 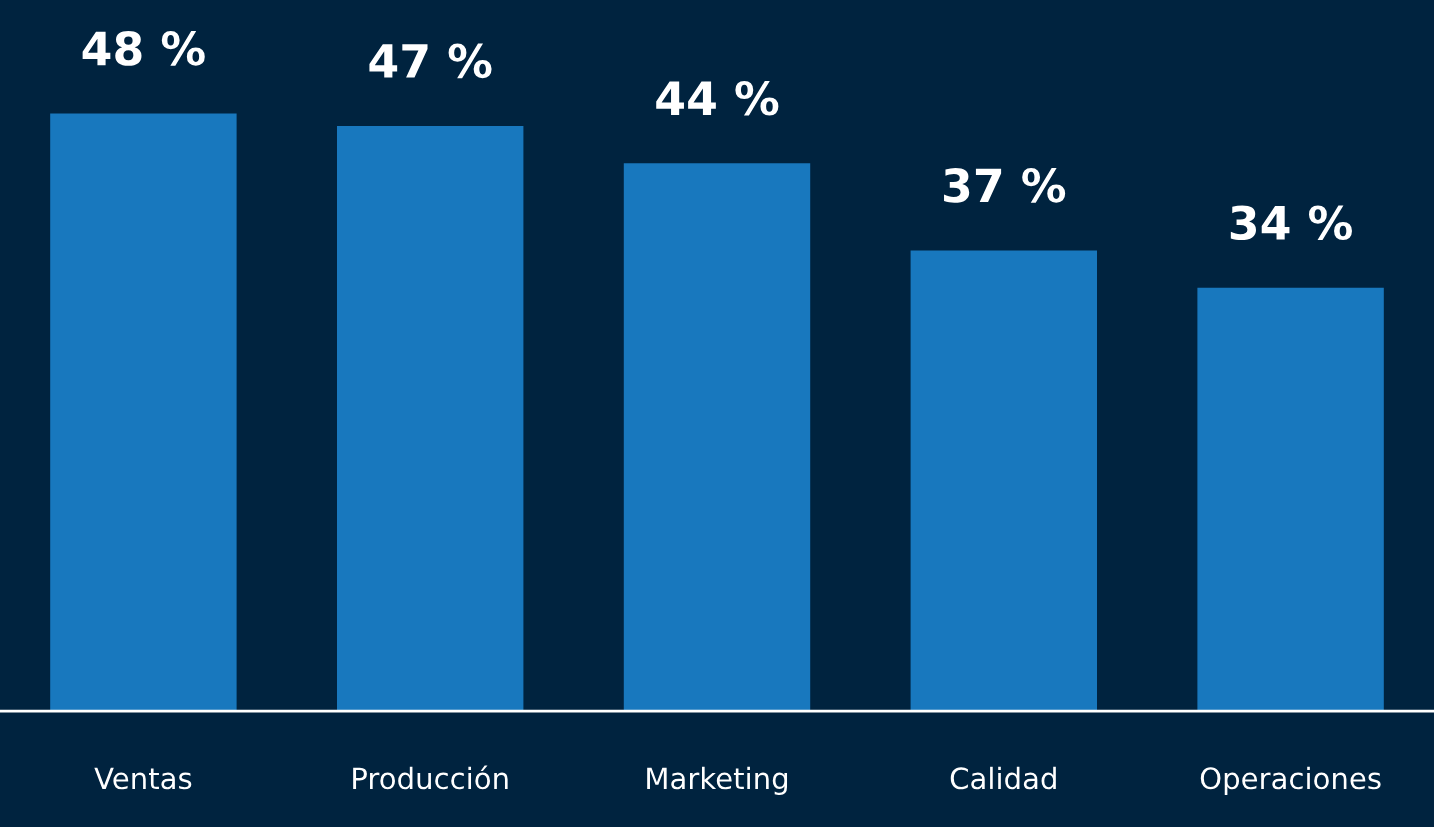 What do you see at coordinates (1290, 780) in the screenshot?
I see `x-tick-label: Operaciones` at bounding box center [1290, 780].